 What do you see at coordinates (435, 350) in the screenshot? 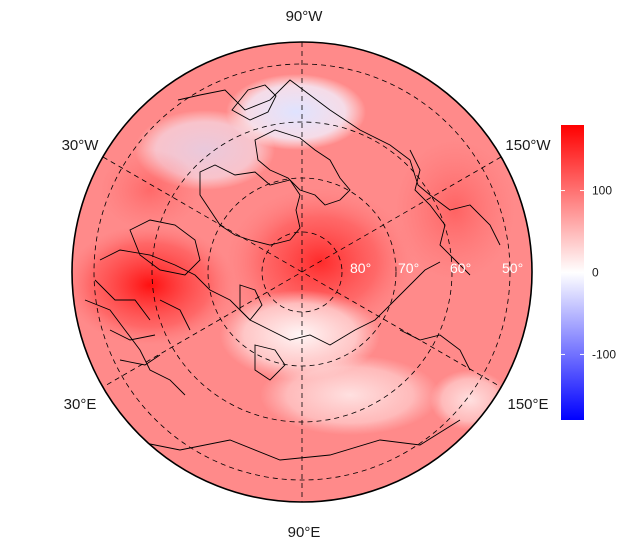
I see `chukotka-coast` at bounding box center [435, 350].